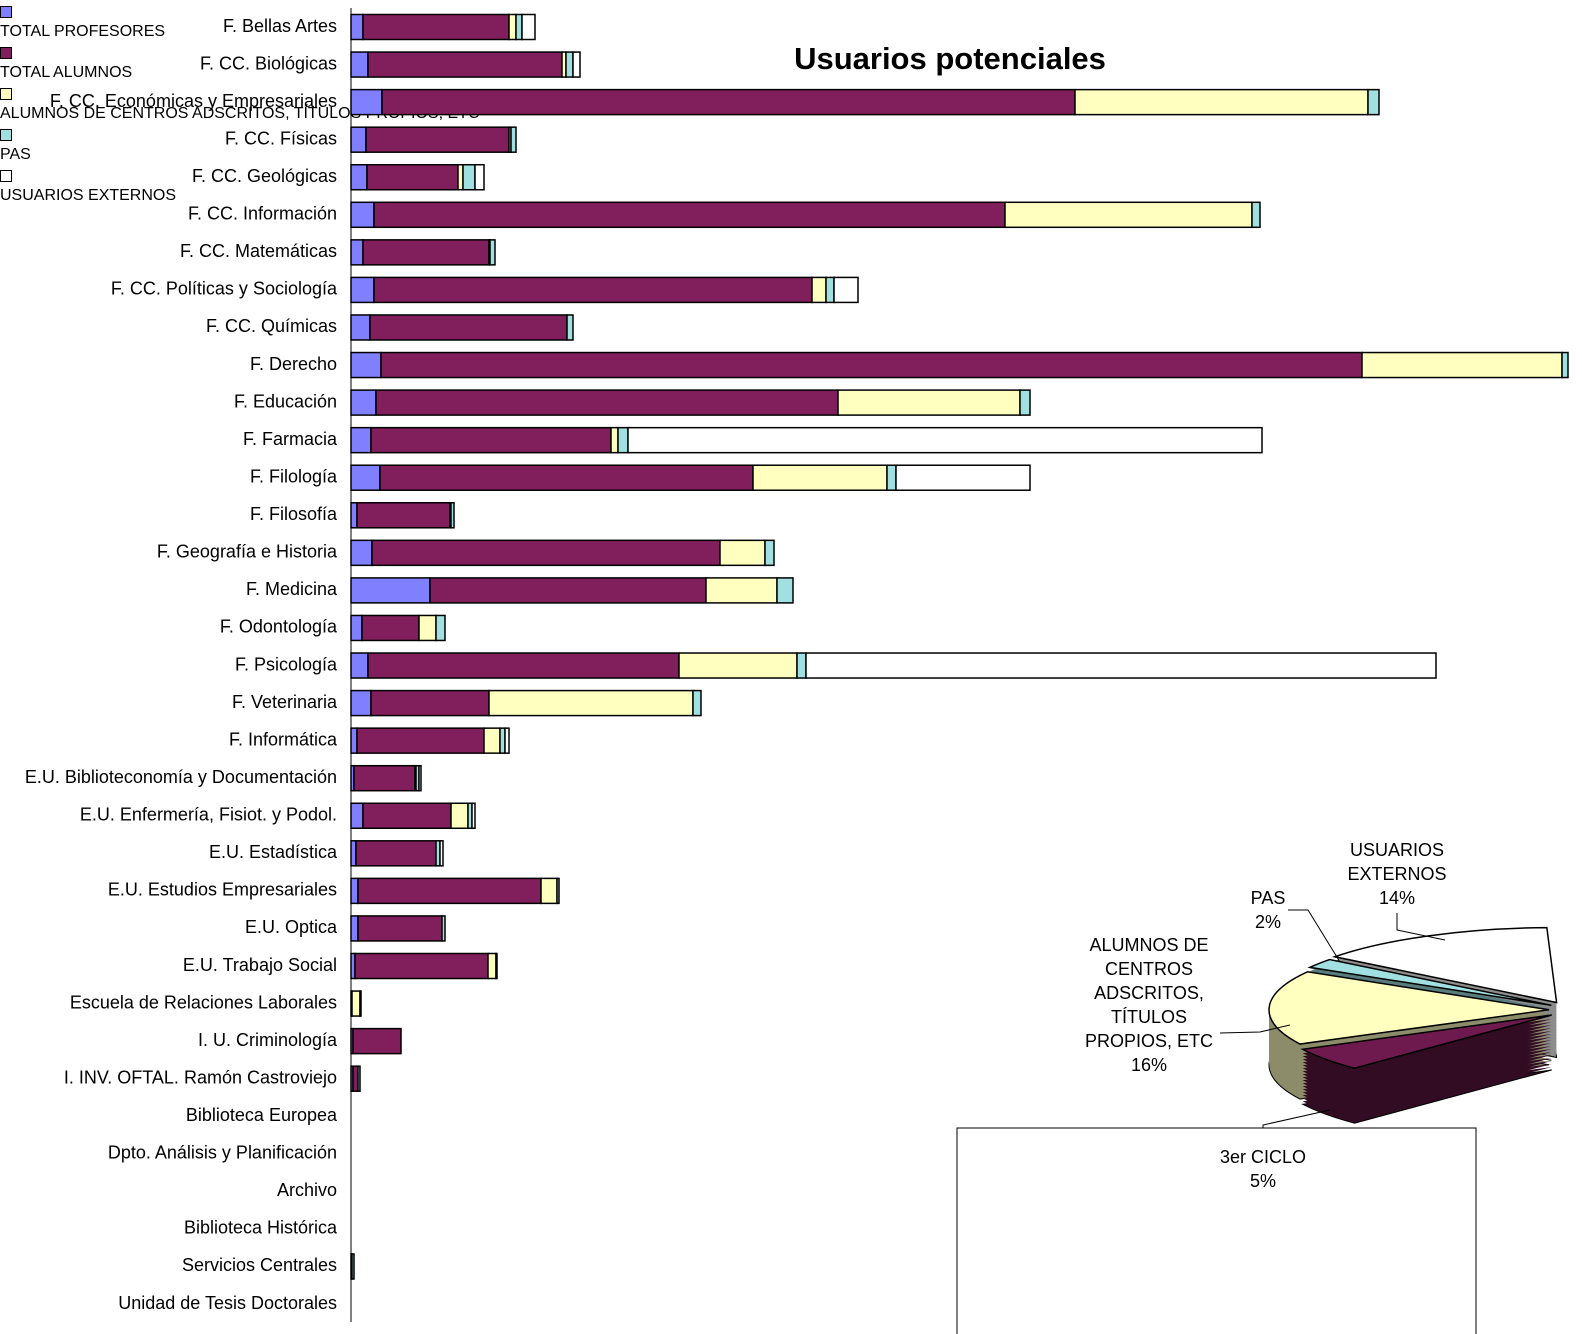  I want to click on pie-label: 3er CICLO 5%, so click(1263, 1169).